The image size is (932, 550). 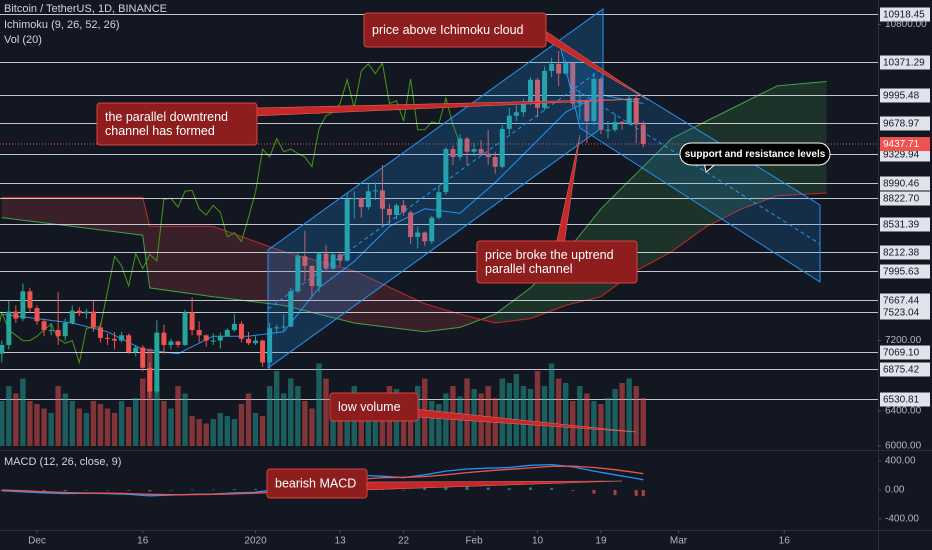 What do you see at coordinates (143, 541) in the screenshot?
I see `x-tick-label: 16` at bounding box center [143, 541].